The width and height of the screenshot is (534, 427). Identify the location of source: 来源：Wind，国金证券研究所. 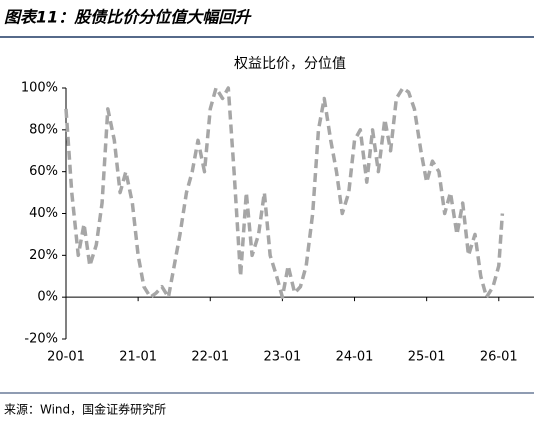
(85, 409).